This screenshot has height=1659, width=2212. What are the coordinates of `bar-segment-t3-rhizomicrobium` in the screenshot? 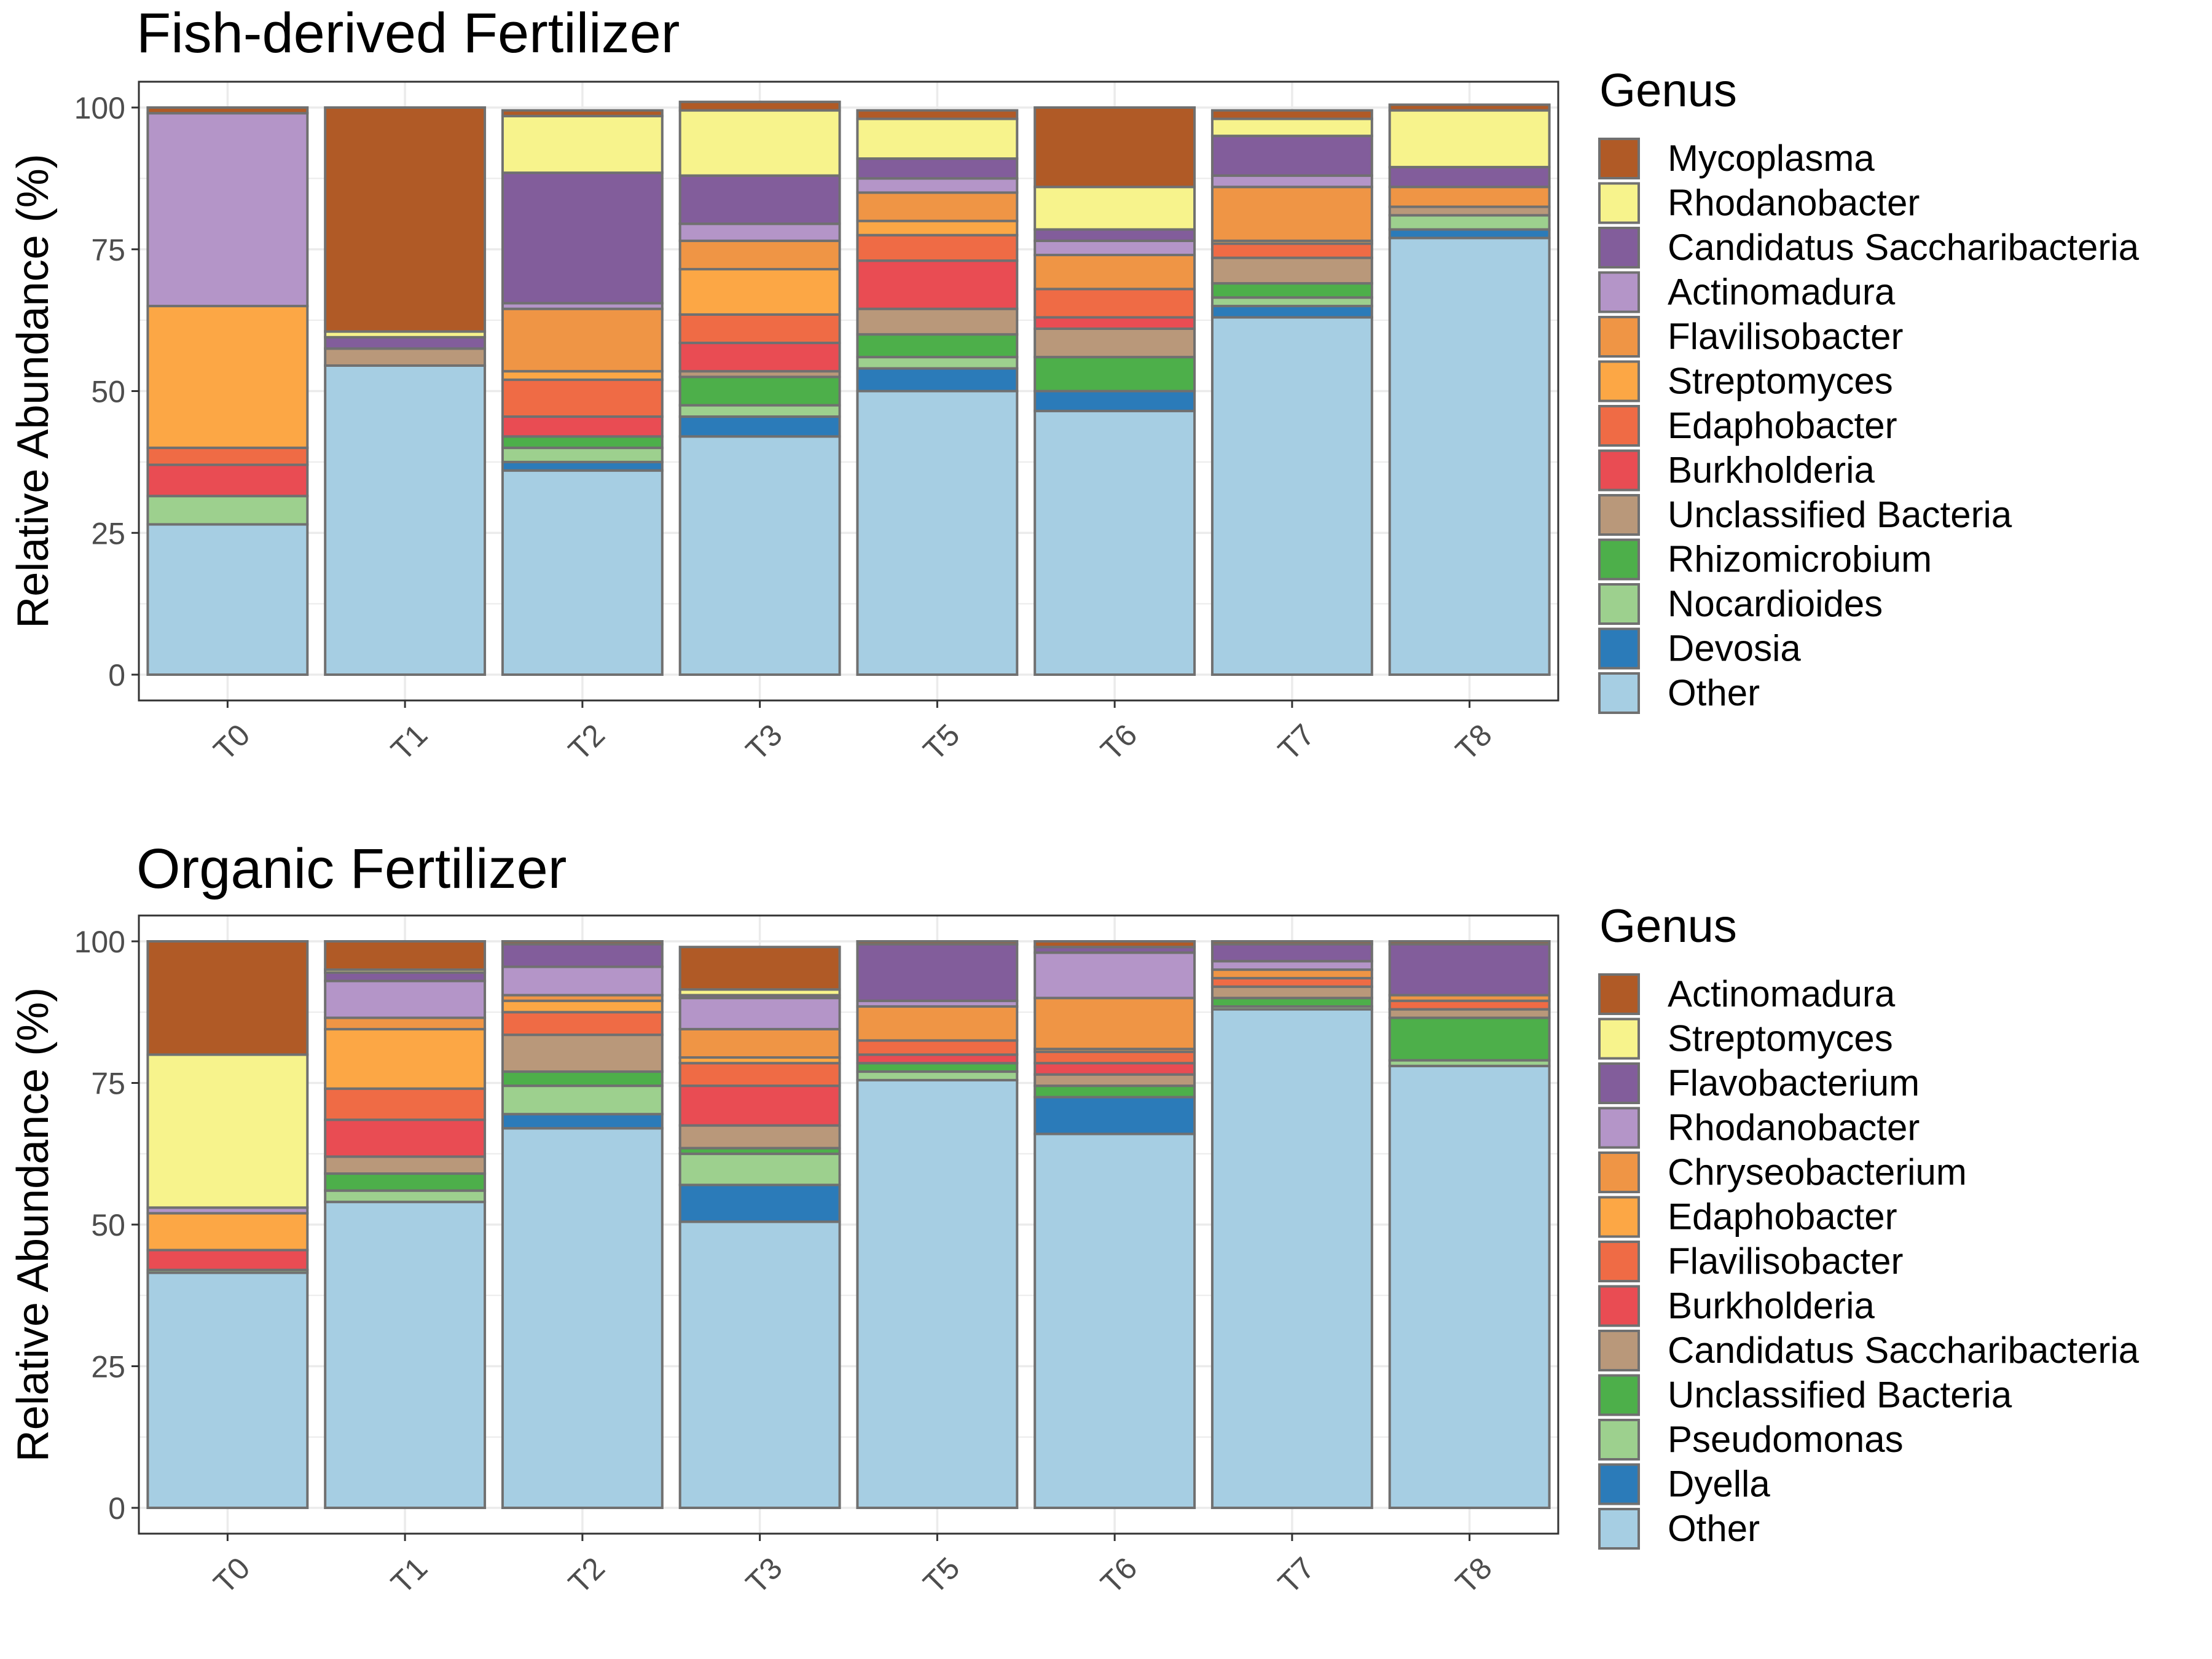 It's located at (759, 391).